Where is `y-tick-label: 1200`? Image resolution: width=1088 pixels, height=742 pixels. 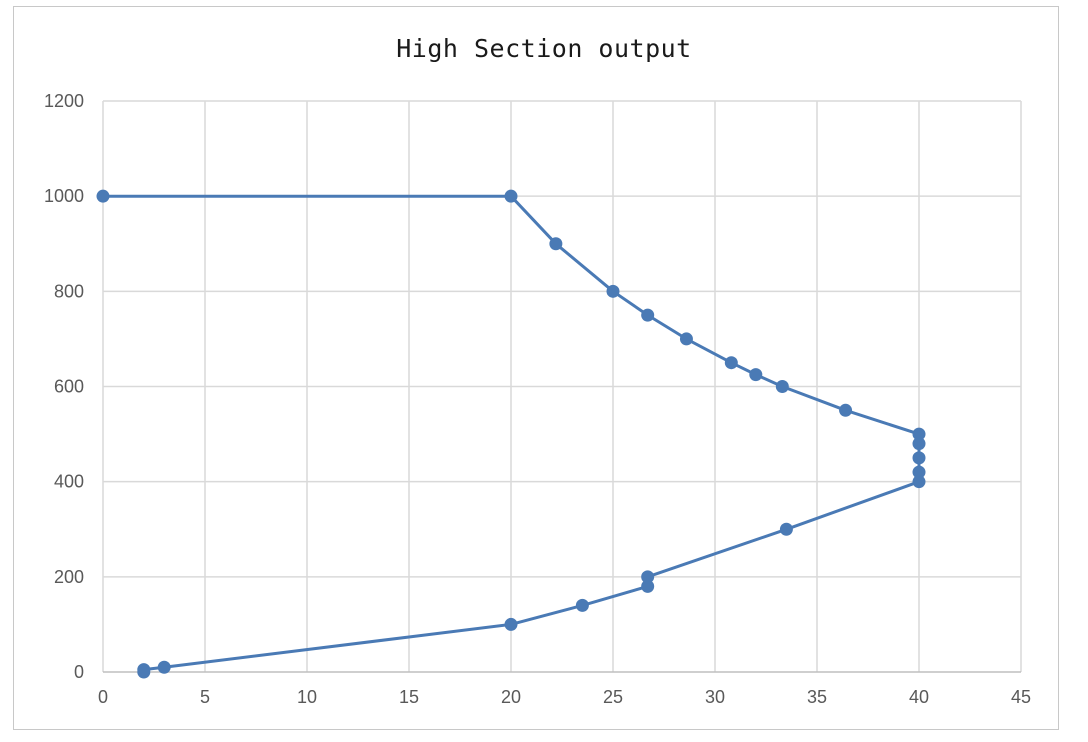
y-tick-label: 1200 is located at coordinates (64, 101).